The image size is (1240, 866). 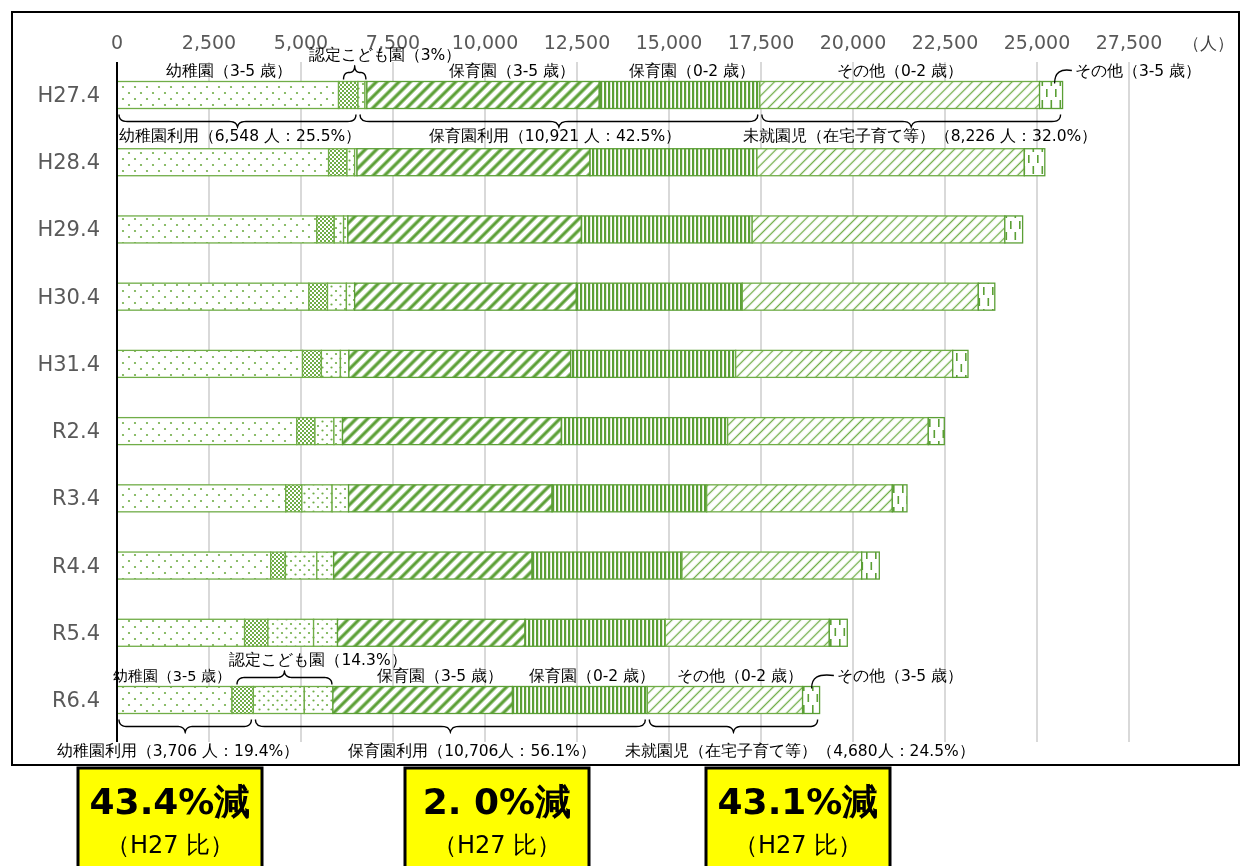 What do you see at coordinates (68, 296) in the screenshot?
I see `y-tick-label: H30.4` at bounding box center [68, 296].